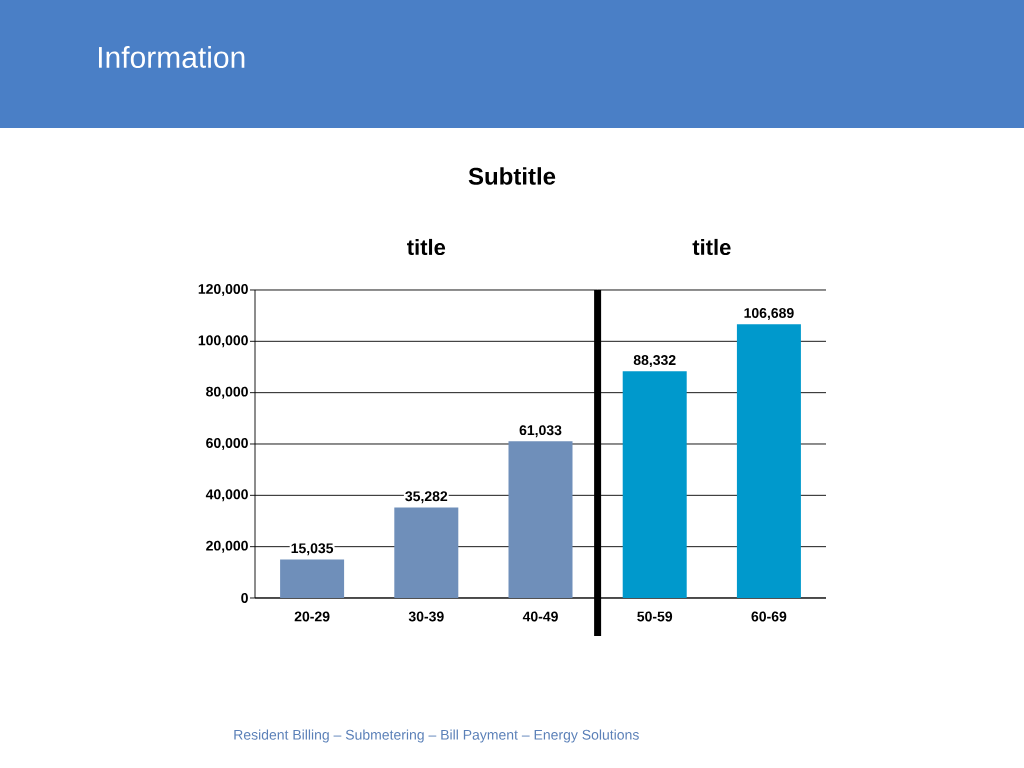 The height and width of the screenshot is (768, 1024). Describe the element at coordinates (512, 176) in the screenshot. I see `text: Subtitle` at that location.